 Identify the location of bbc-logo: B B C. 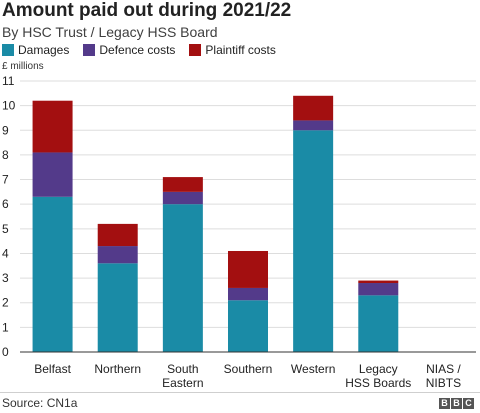
(456, 403).